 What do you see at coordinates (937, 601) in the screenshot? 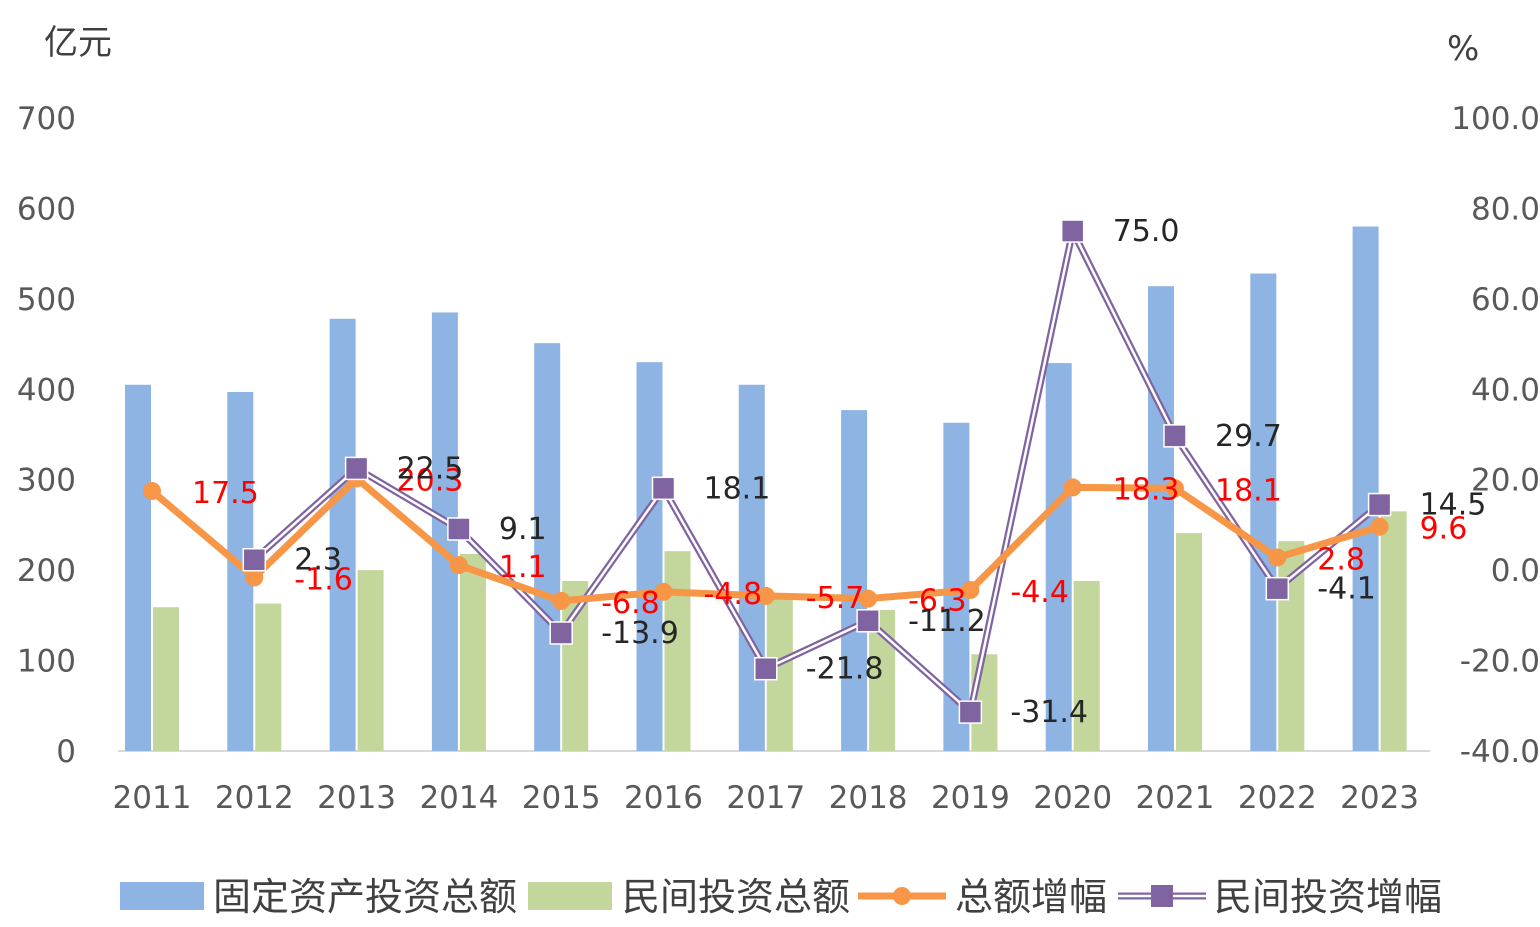
I see `total-growth-label: -6.3` at bounding box center [937, 601].